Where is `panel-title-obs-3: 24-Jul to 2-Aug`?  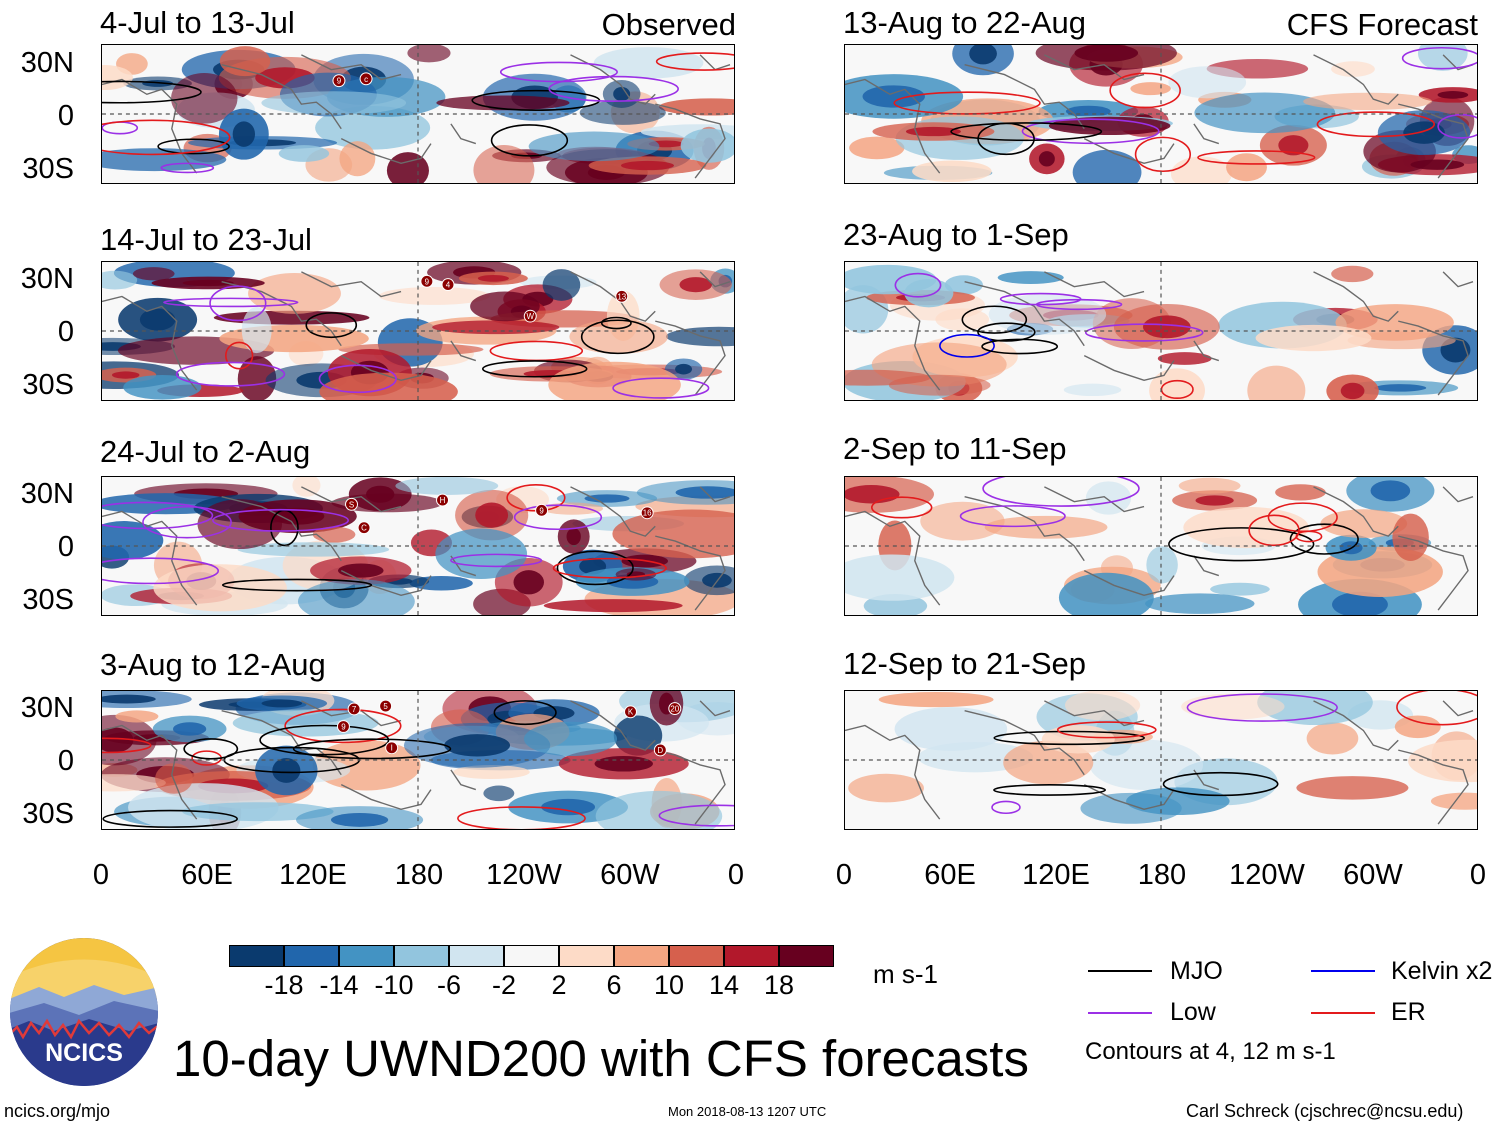
panel-title-obs-3: 24-Jul to 2-Aug is located at coordinates (205, 451).